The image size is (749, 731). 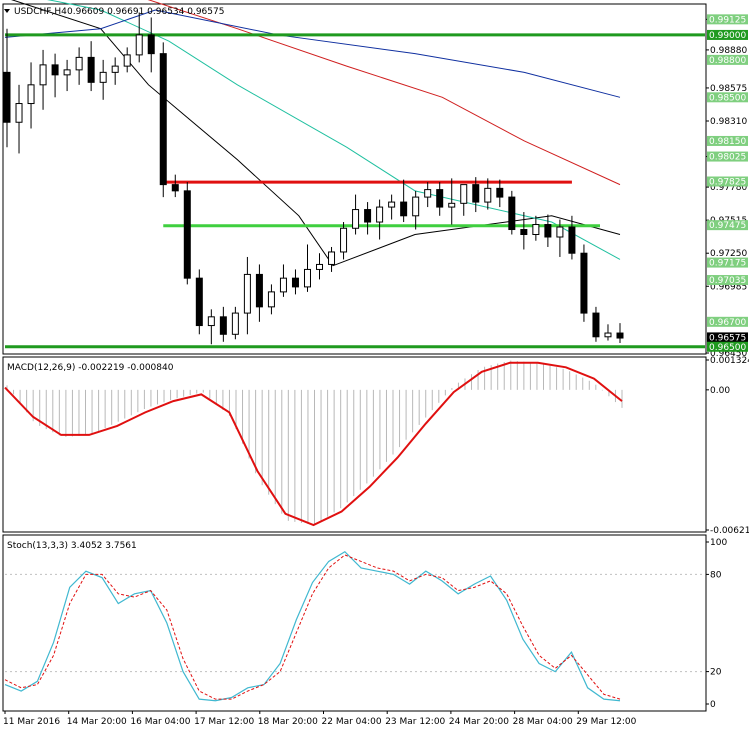 I want to click on price-tag-label: 0.98025, so click(x=727, y=158).